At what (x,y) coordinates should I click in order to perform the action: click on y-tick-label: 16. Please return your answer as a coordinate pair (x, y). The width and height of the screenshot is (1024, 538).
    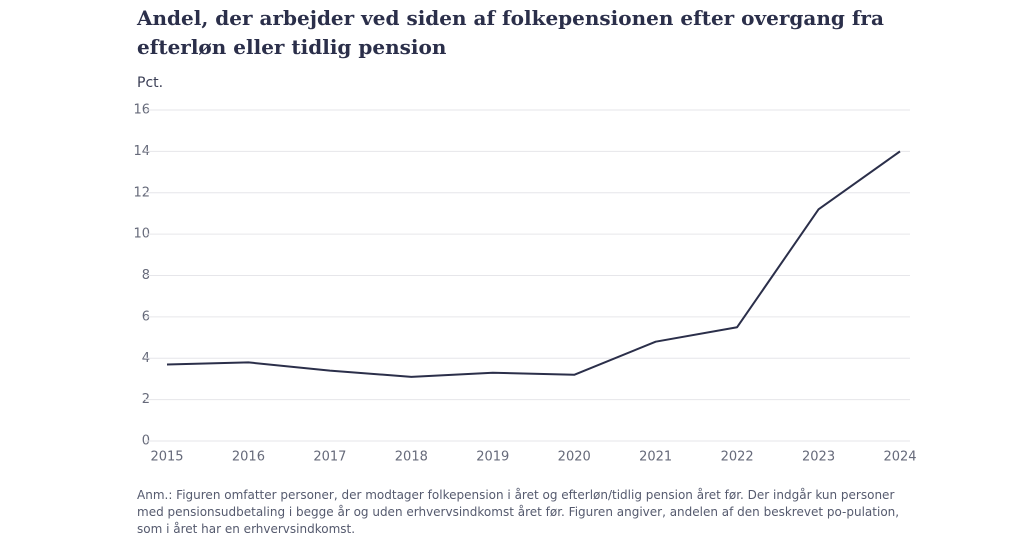
    Looking at the image, I should click on (141, 110).